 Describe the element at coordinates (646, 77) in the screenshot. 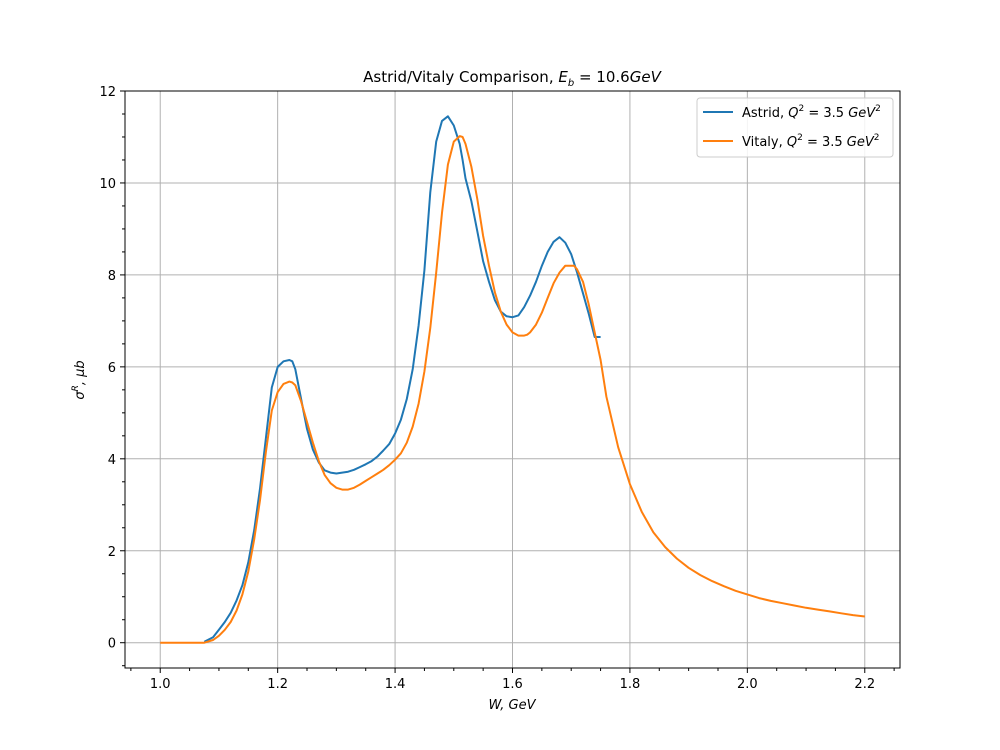

I see `chart-title-math-unit: GeV` at that location.